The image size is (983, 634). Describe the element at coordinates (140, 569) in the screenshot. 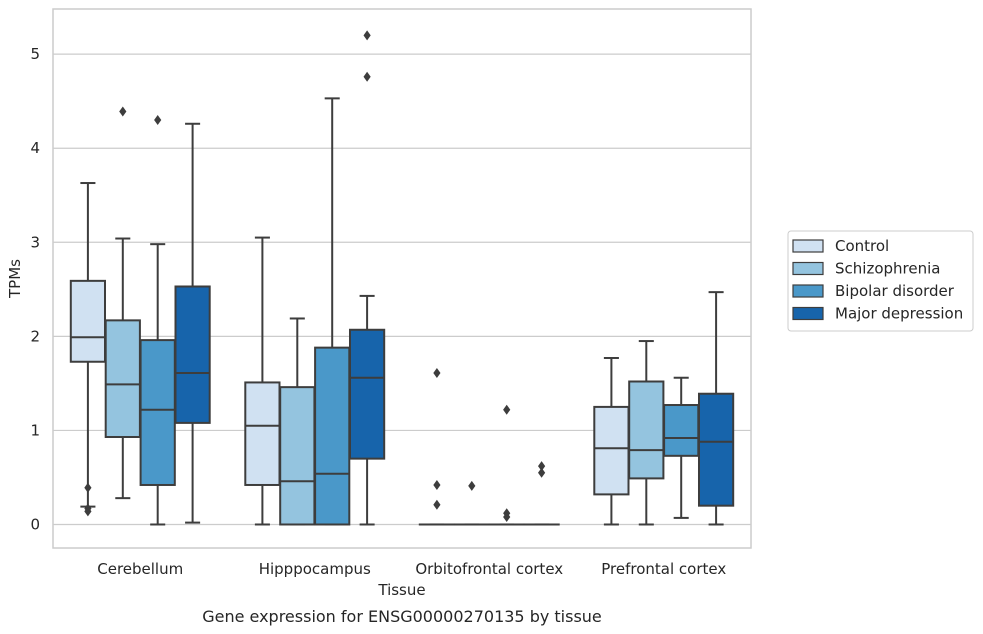

I see `x-tick-label: Cerebellum` at that location.